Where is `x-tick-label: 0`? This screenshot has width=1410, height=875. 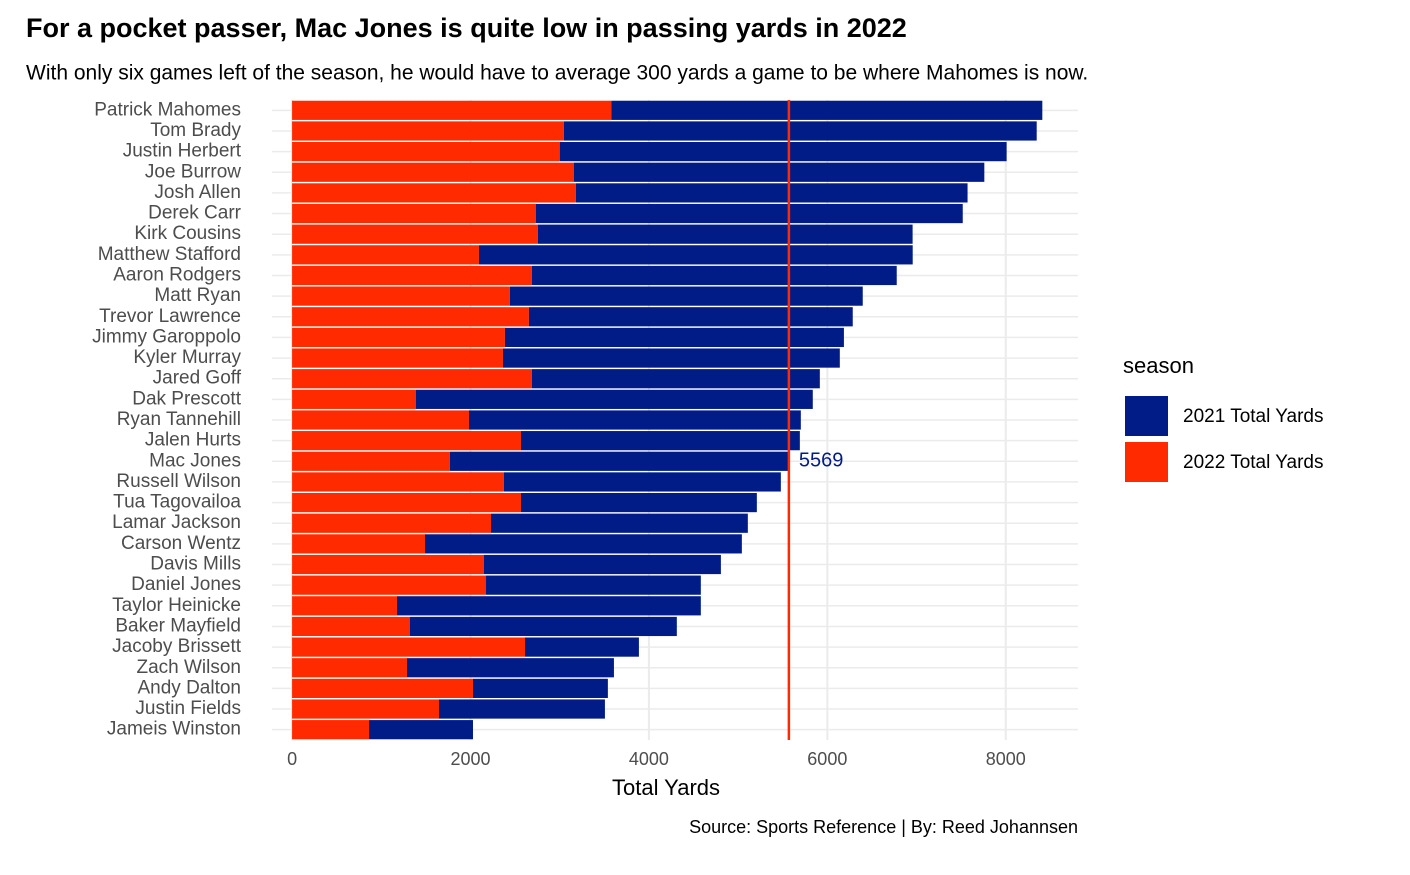 x-tick-label: 0 is located at coordinates (292, 759).